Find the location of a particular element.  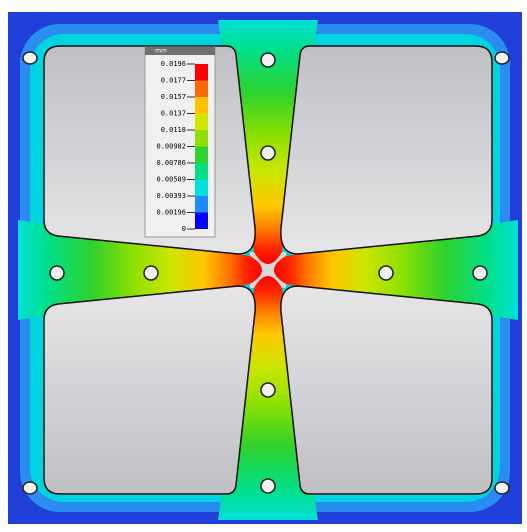

legend-label: 0.00786 is located at coordinates (171, 163).